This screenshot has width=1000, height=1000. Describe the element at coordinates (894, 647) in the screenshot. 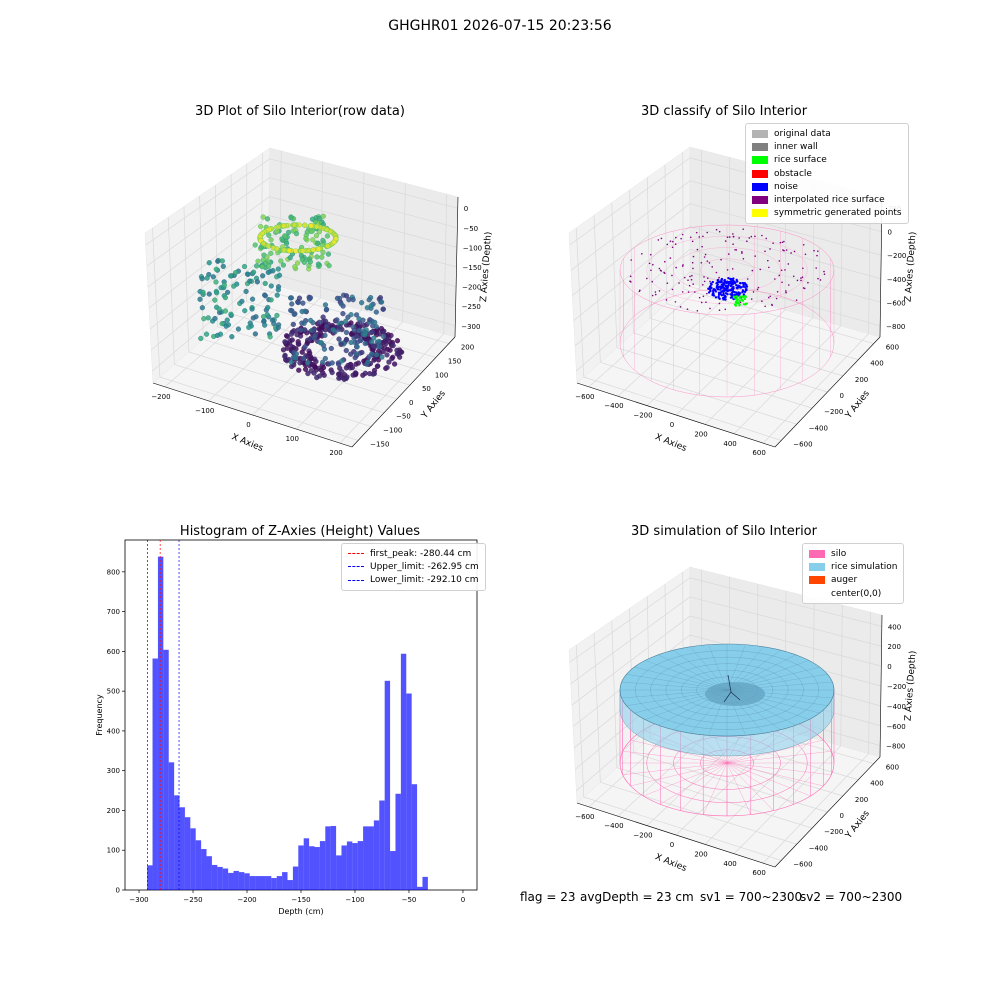

I see `p4-z-tick-label: 200` at that location.